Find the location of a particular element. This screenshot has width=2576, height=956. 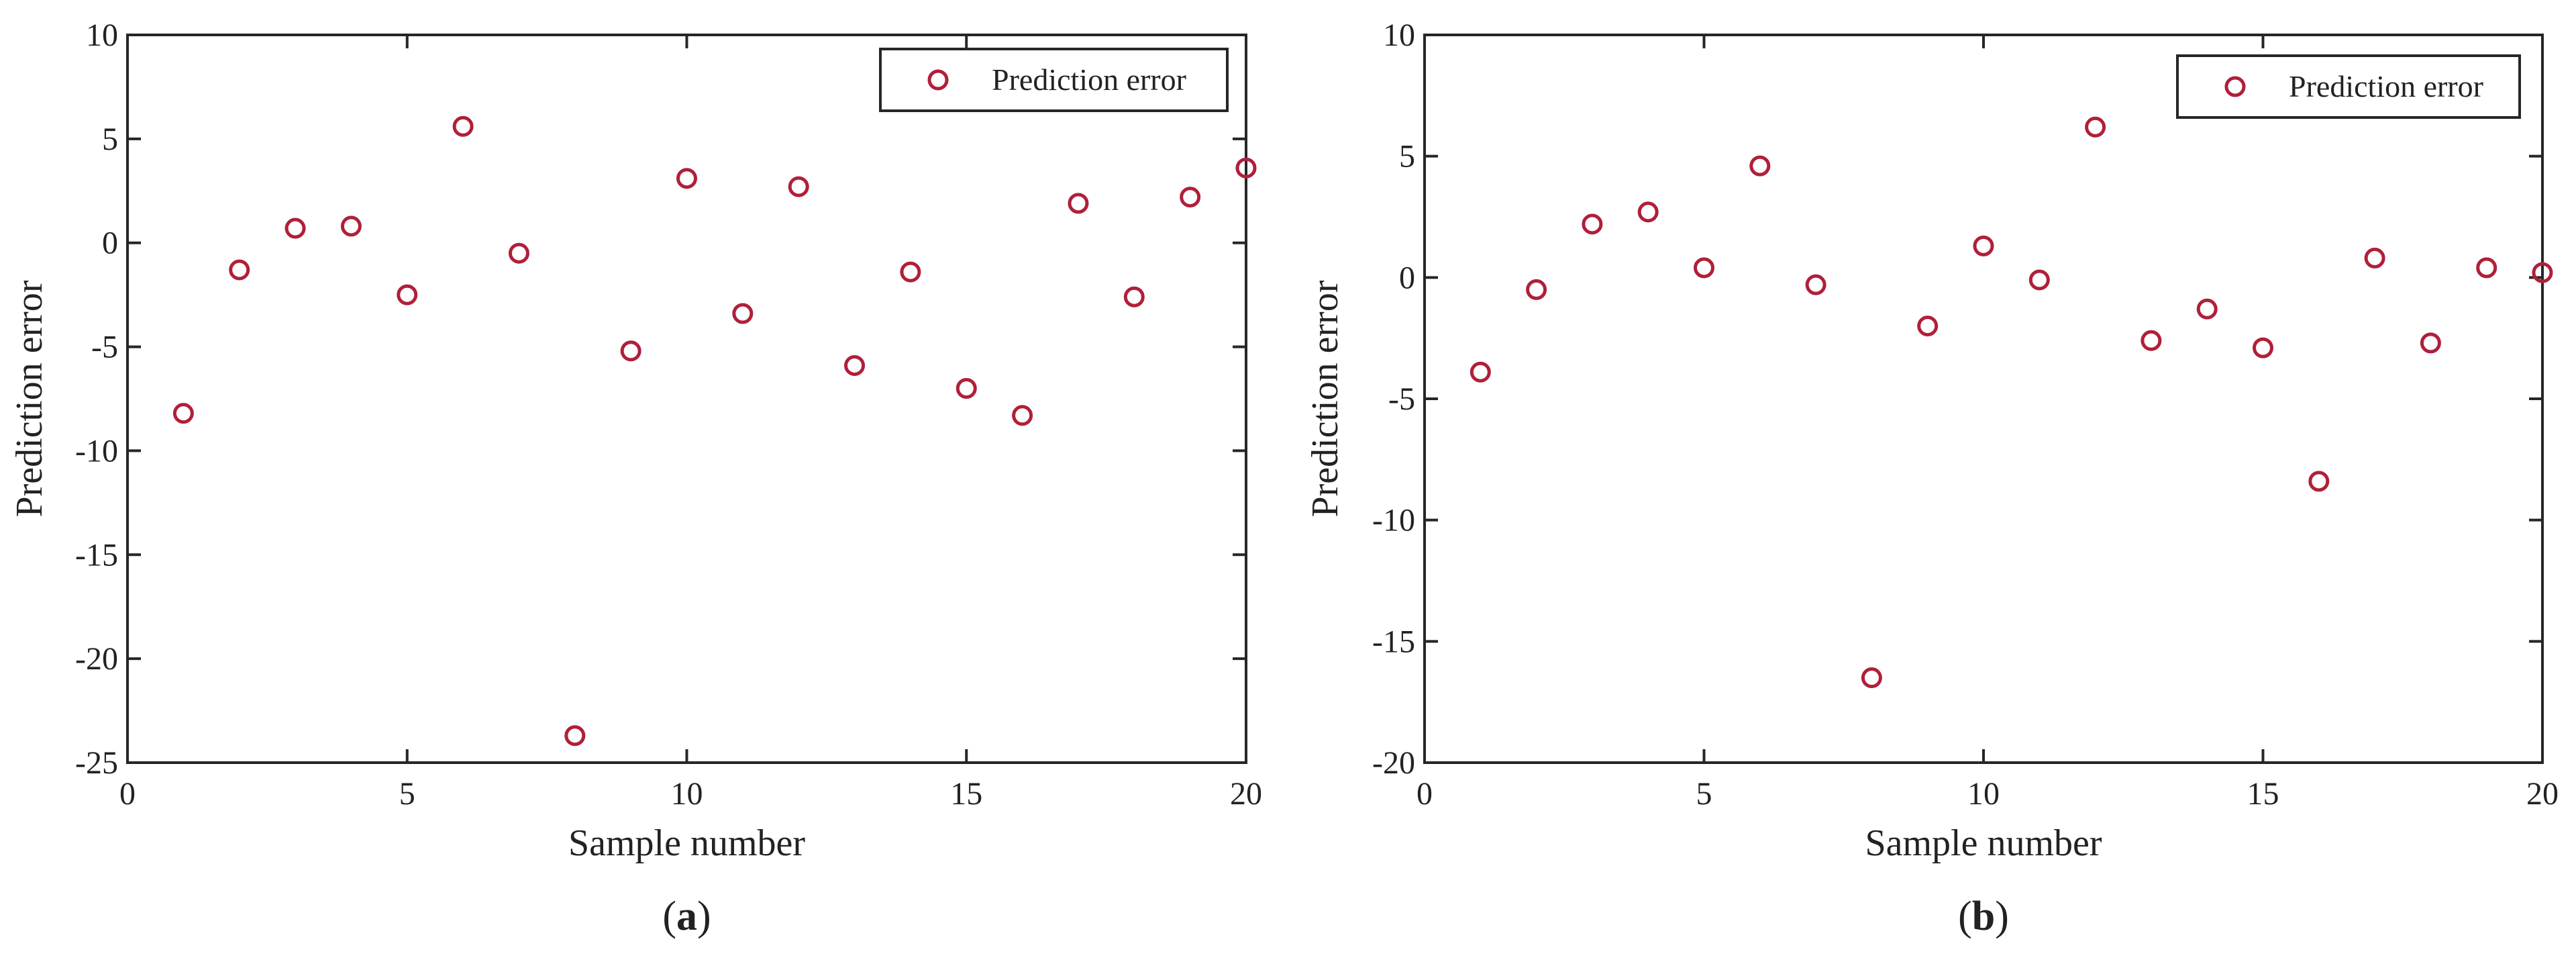

panel-caption-letter: a is located at coordinates (686, 916).